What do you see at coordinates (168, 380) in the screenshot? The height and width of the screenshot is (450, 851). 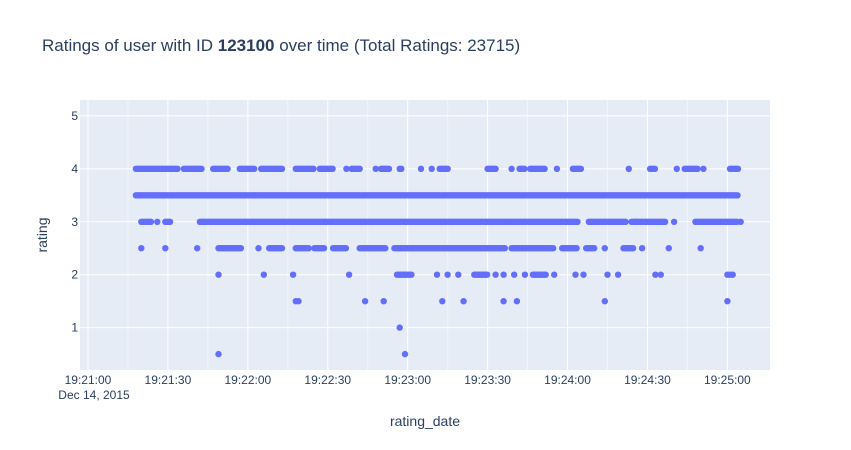 I see `x-tick-label: 19:21:30` at bounding box center [168, 380].